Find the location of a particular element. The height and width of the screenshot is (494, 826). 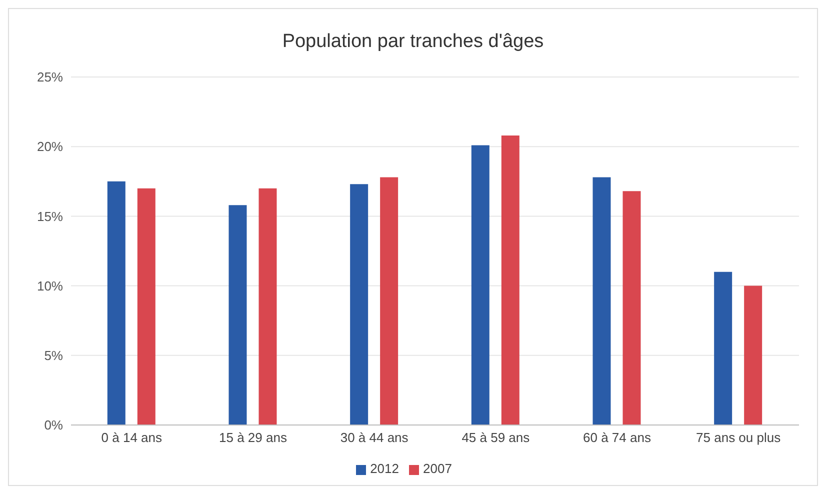

x-tick-label: 0 à 14 ans is located at coordinates (132, 438).